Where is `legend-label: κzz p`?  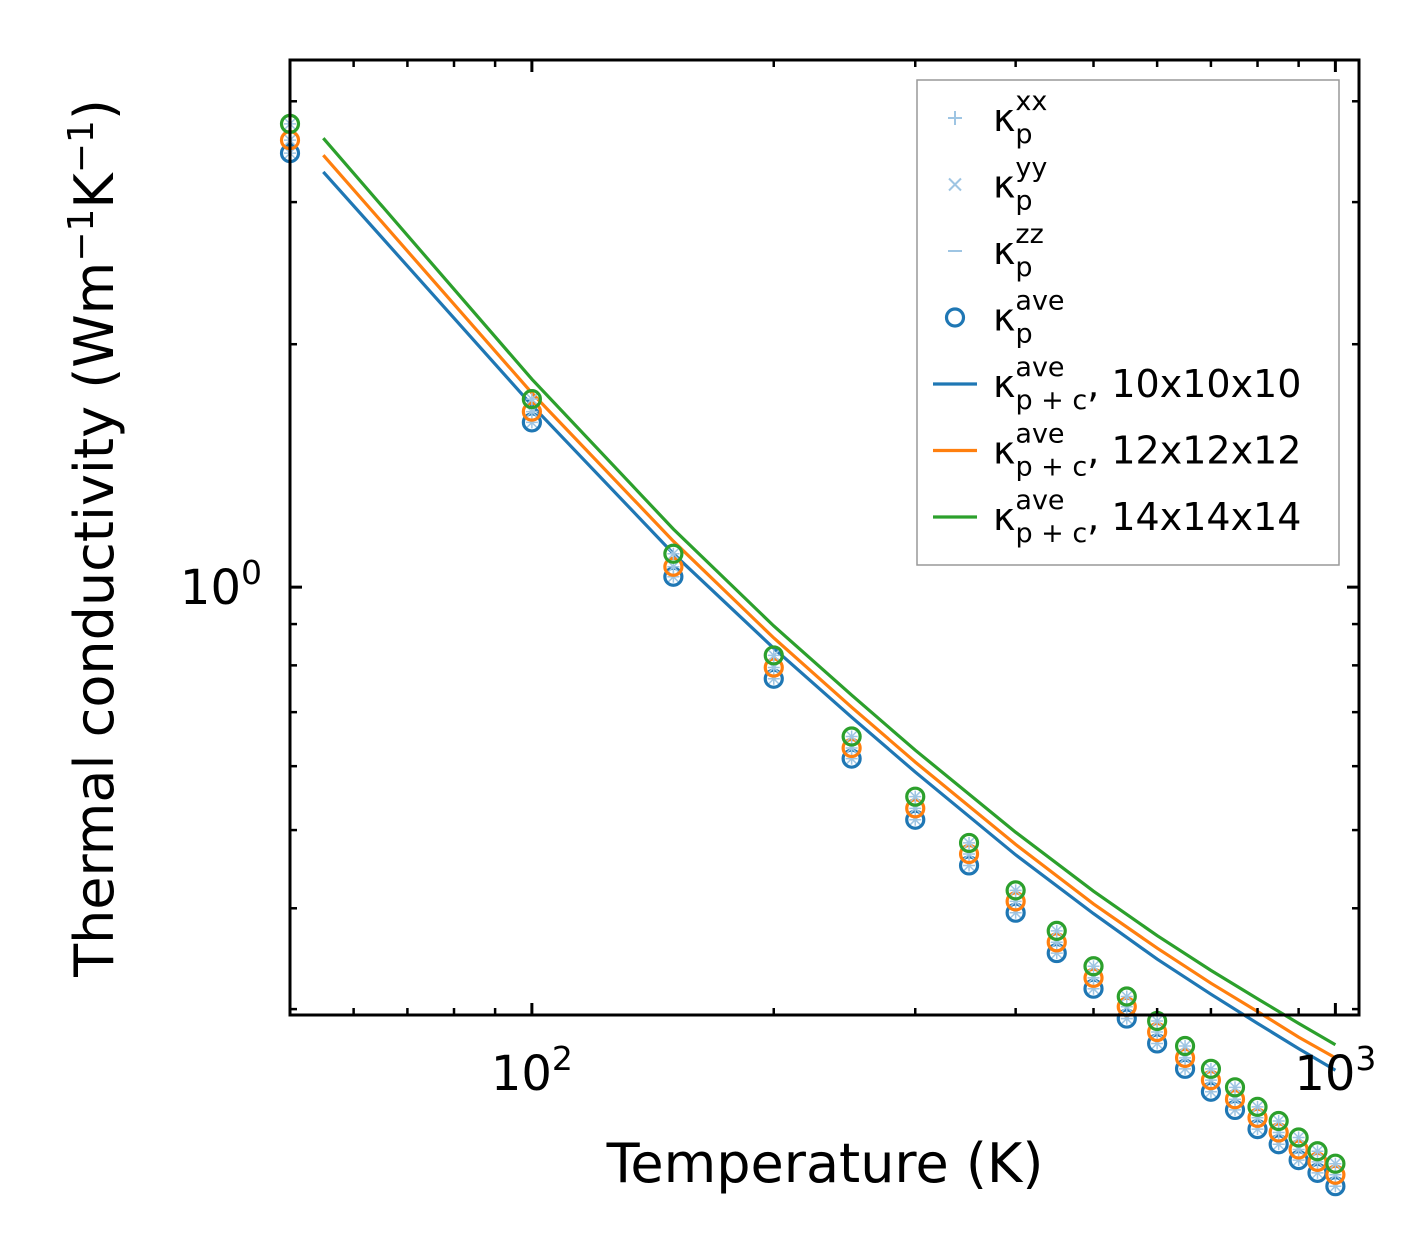
legend-label: κzz p is located at coordinates (1018, 251).